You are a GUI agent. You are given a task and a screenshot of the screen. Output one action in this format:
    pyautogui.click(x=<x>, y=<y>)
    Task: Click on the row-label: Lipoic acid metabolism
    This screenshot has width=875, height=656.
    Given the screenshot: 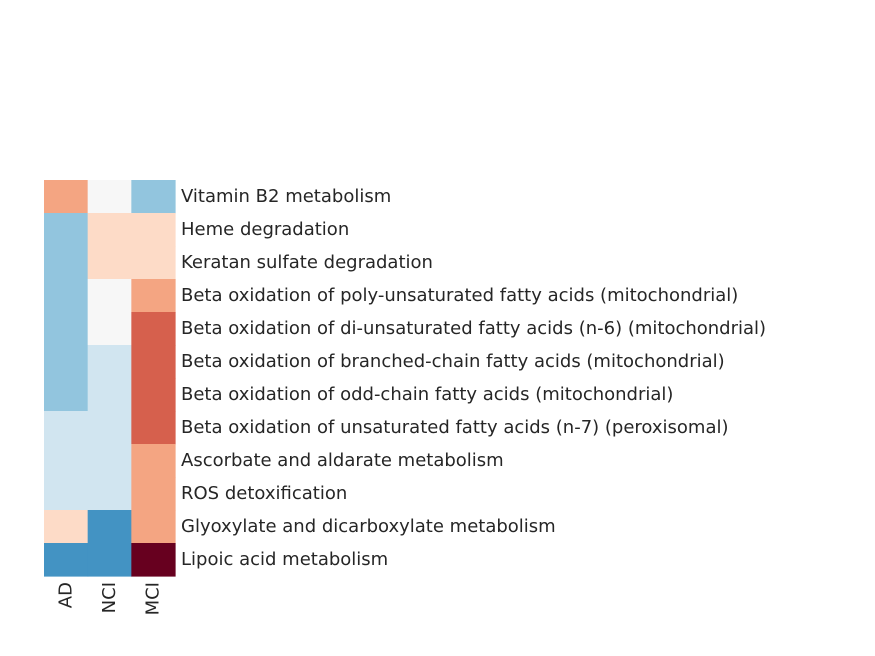 What is the action you would take?
    pyautogui.click(x=284, y=559)
    